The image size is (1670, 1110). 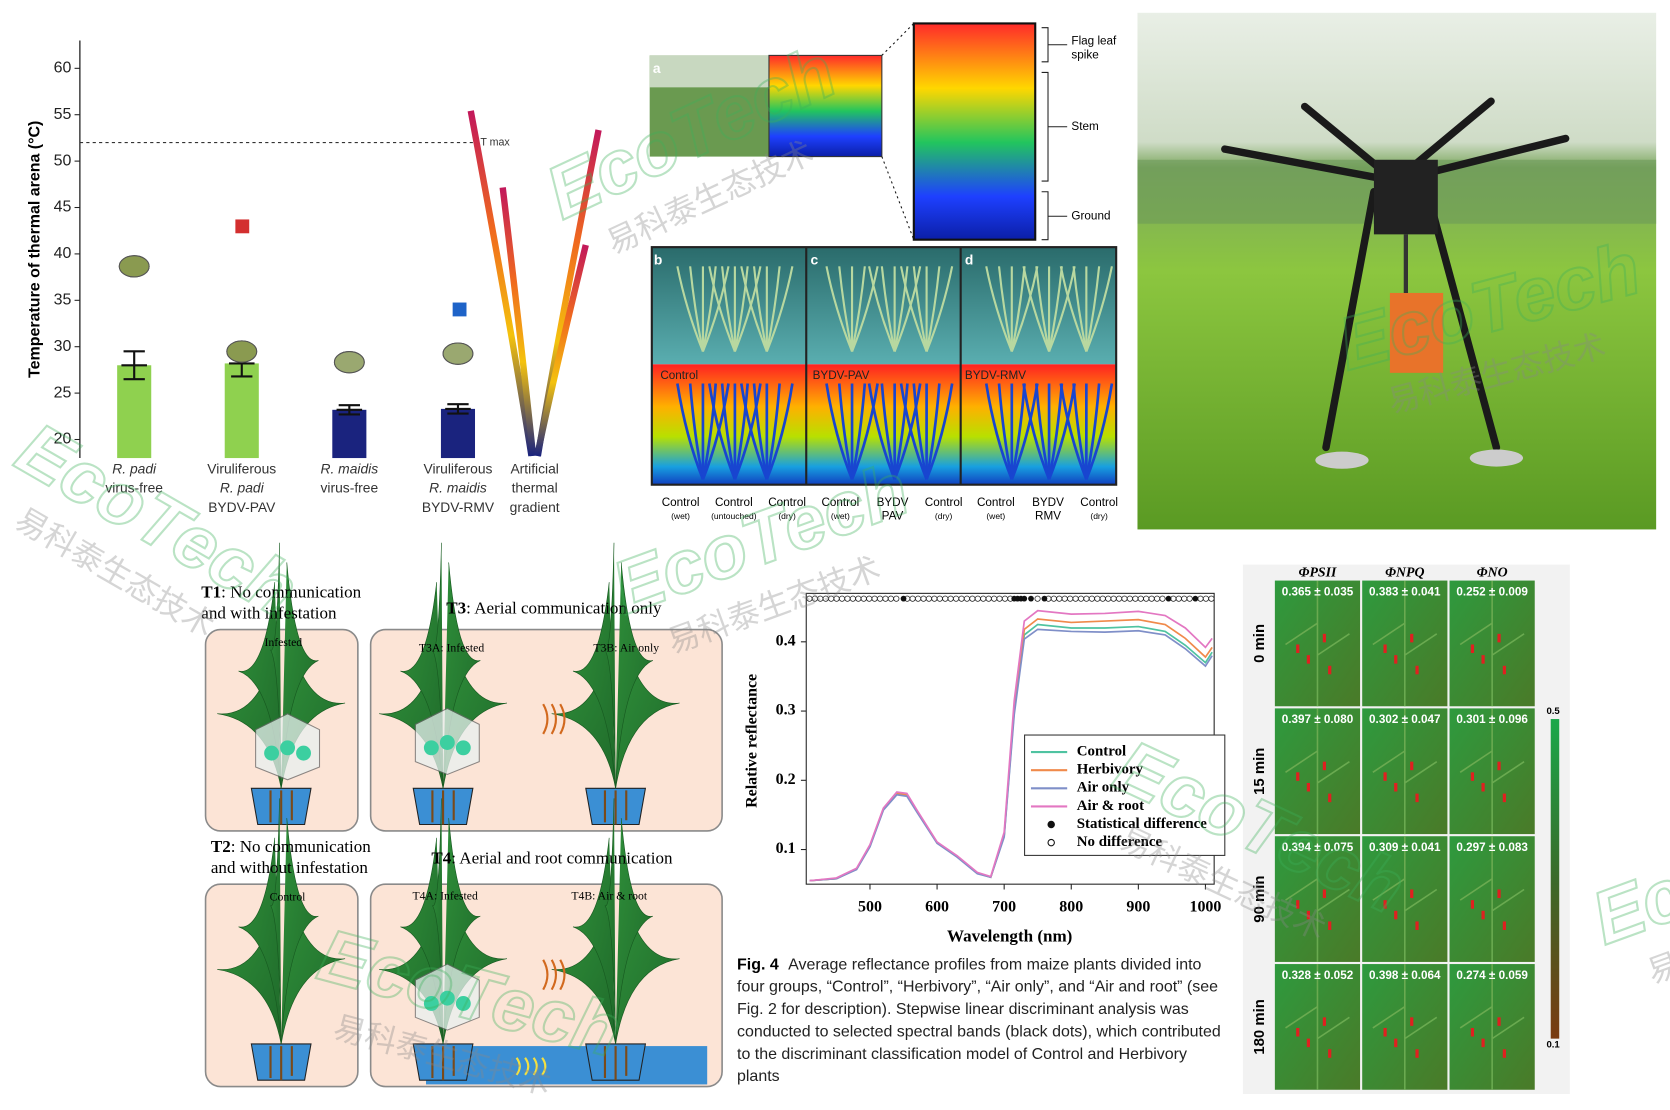 What do you see at coordinates (1125, 795) in the screenshot?
I see `legend-box` at bounding box center [1125, 795].